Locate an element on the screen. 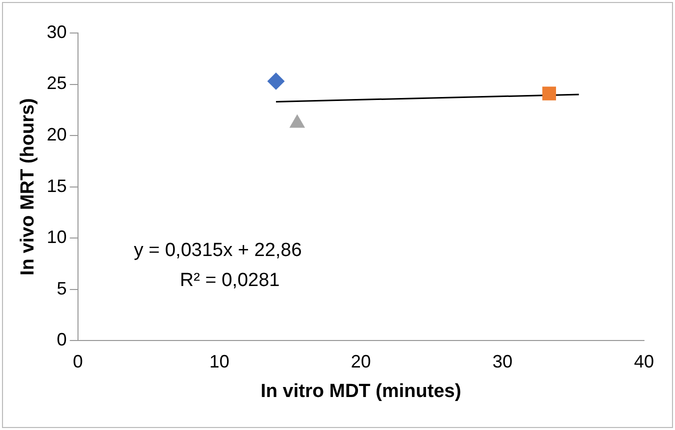 Image resolution: width=675 pixels, height=430 pixels. x-tick-label: 0 is located at coordinates (77, 361).